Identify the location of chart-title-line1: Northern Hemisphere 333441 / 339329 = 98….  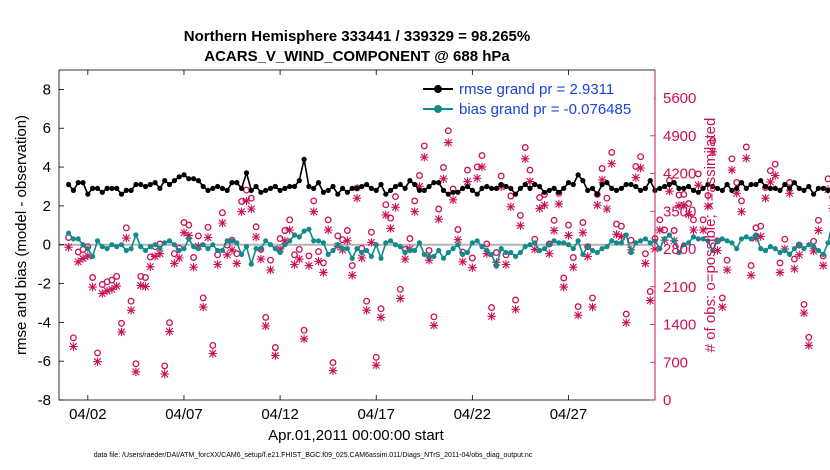
(357, 36).